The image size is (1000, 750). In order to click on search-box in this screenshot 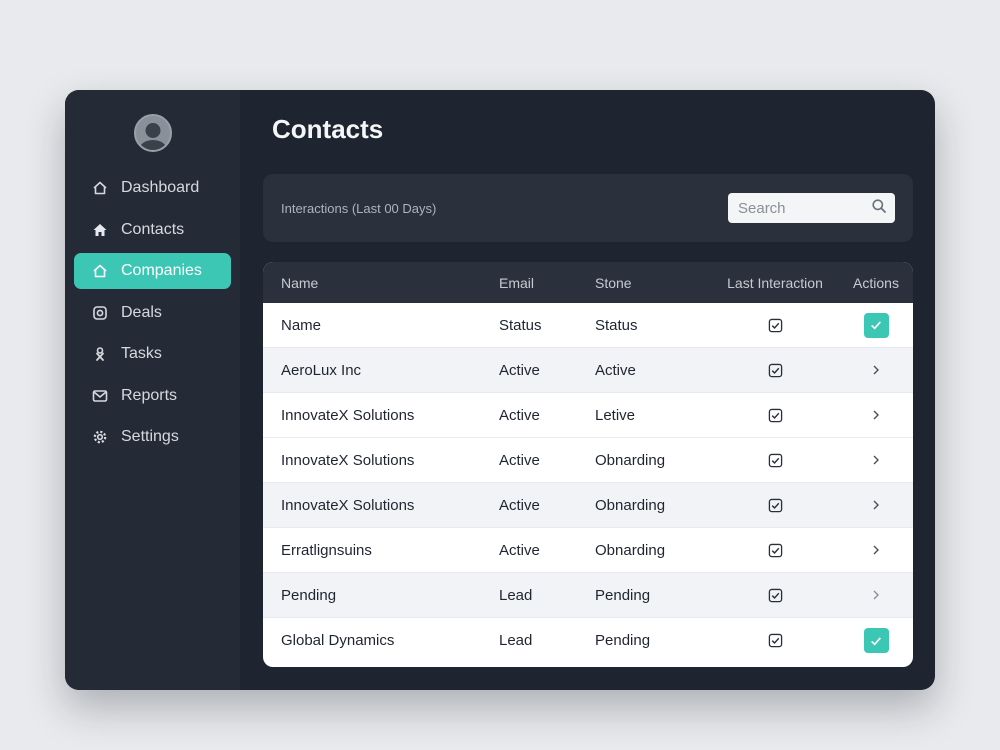, I will do `click(811, 208)`.